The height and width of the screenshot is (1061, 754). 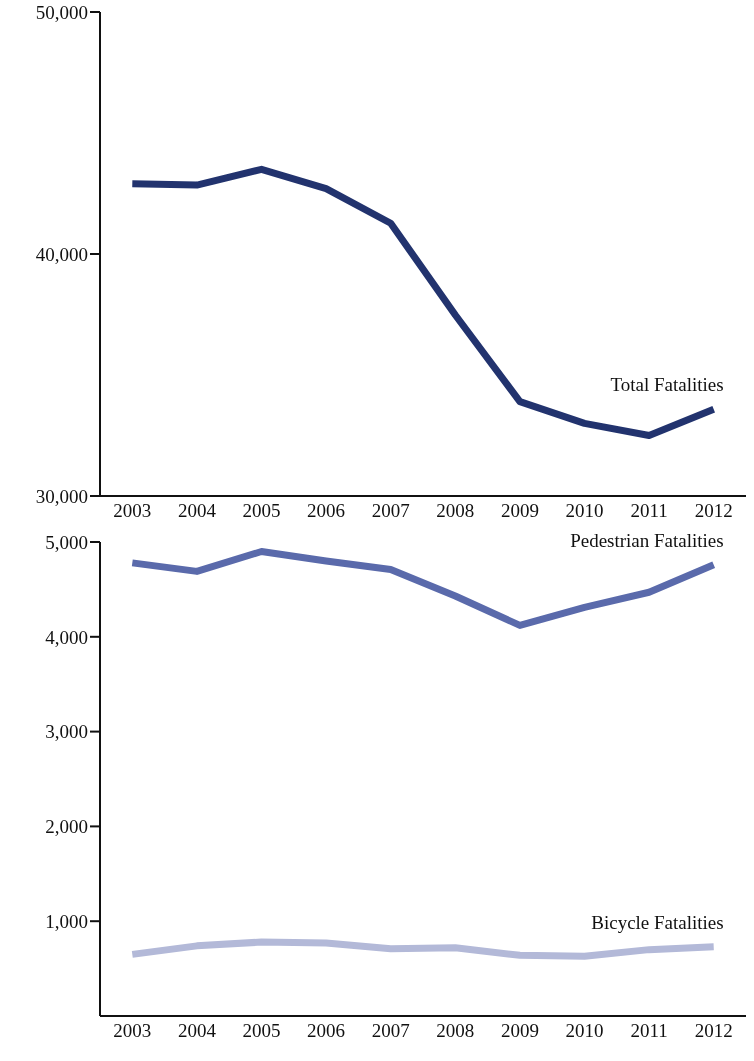 I want to click on series-label: Pedestrian Fatalities, so click(x=647, y=540).